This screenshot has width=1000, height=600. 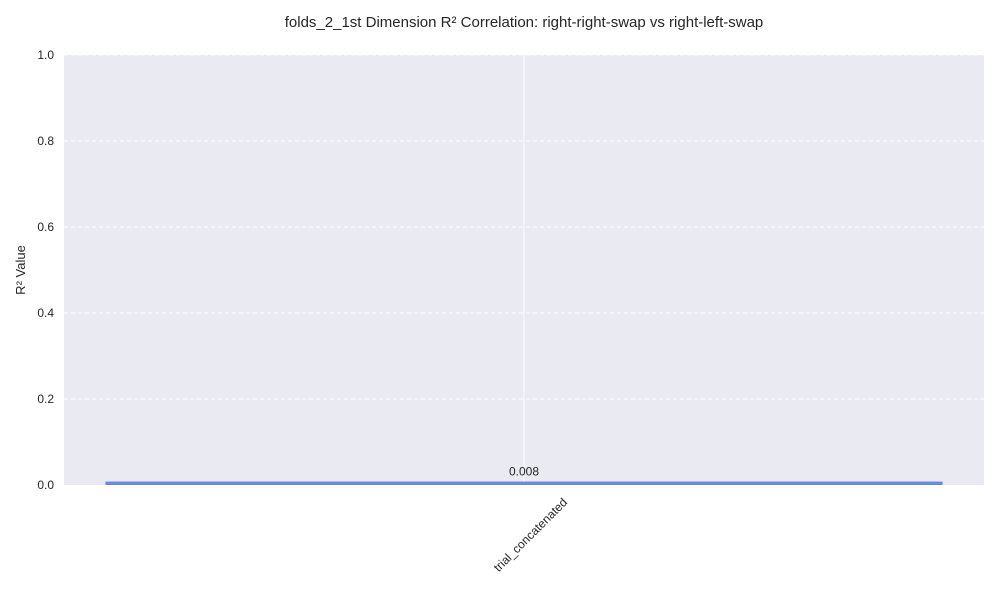 What do you see at coordinates (524, 483) in the screenshot?
I see `bar` at bounding box center [524, 483].